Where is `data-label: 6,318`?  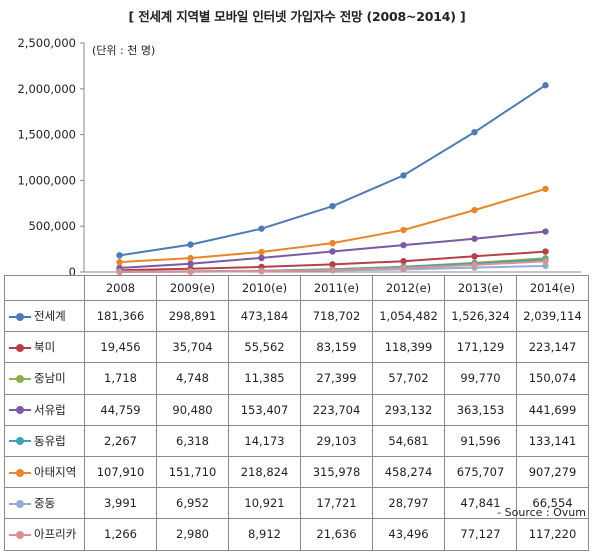
data-label: 6,318 is located at coordinates (192, 440).